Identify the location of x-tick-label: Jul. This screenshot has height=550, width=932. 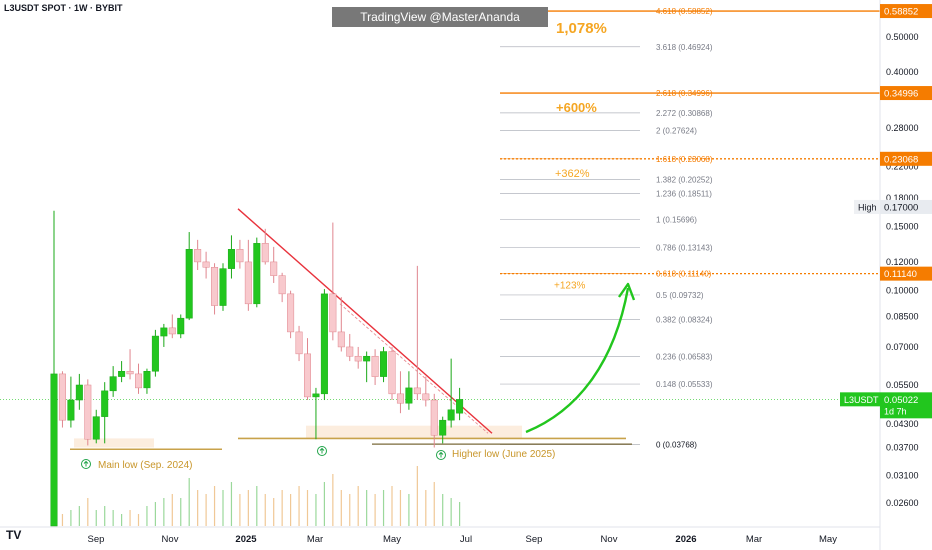
(466, 539).